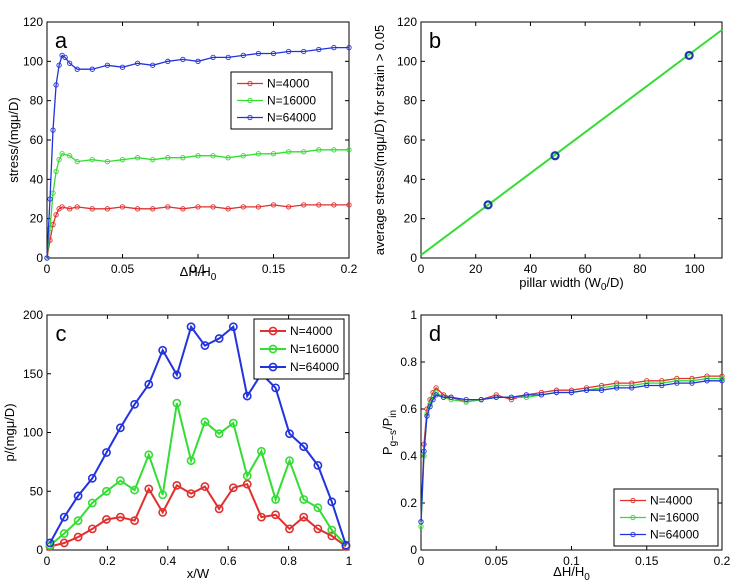  I want to click on y-tick-label-a: 20, so click(37, 219).